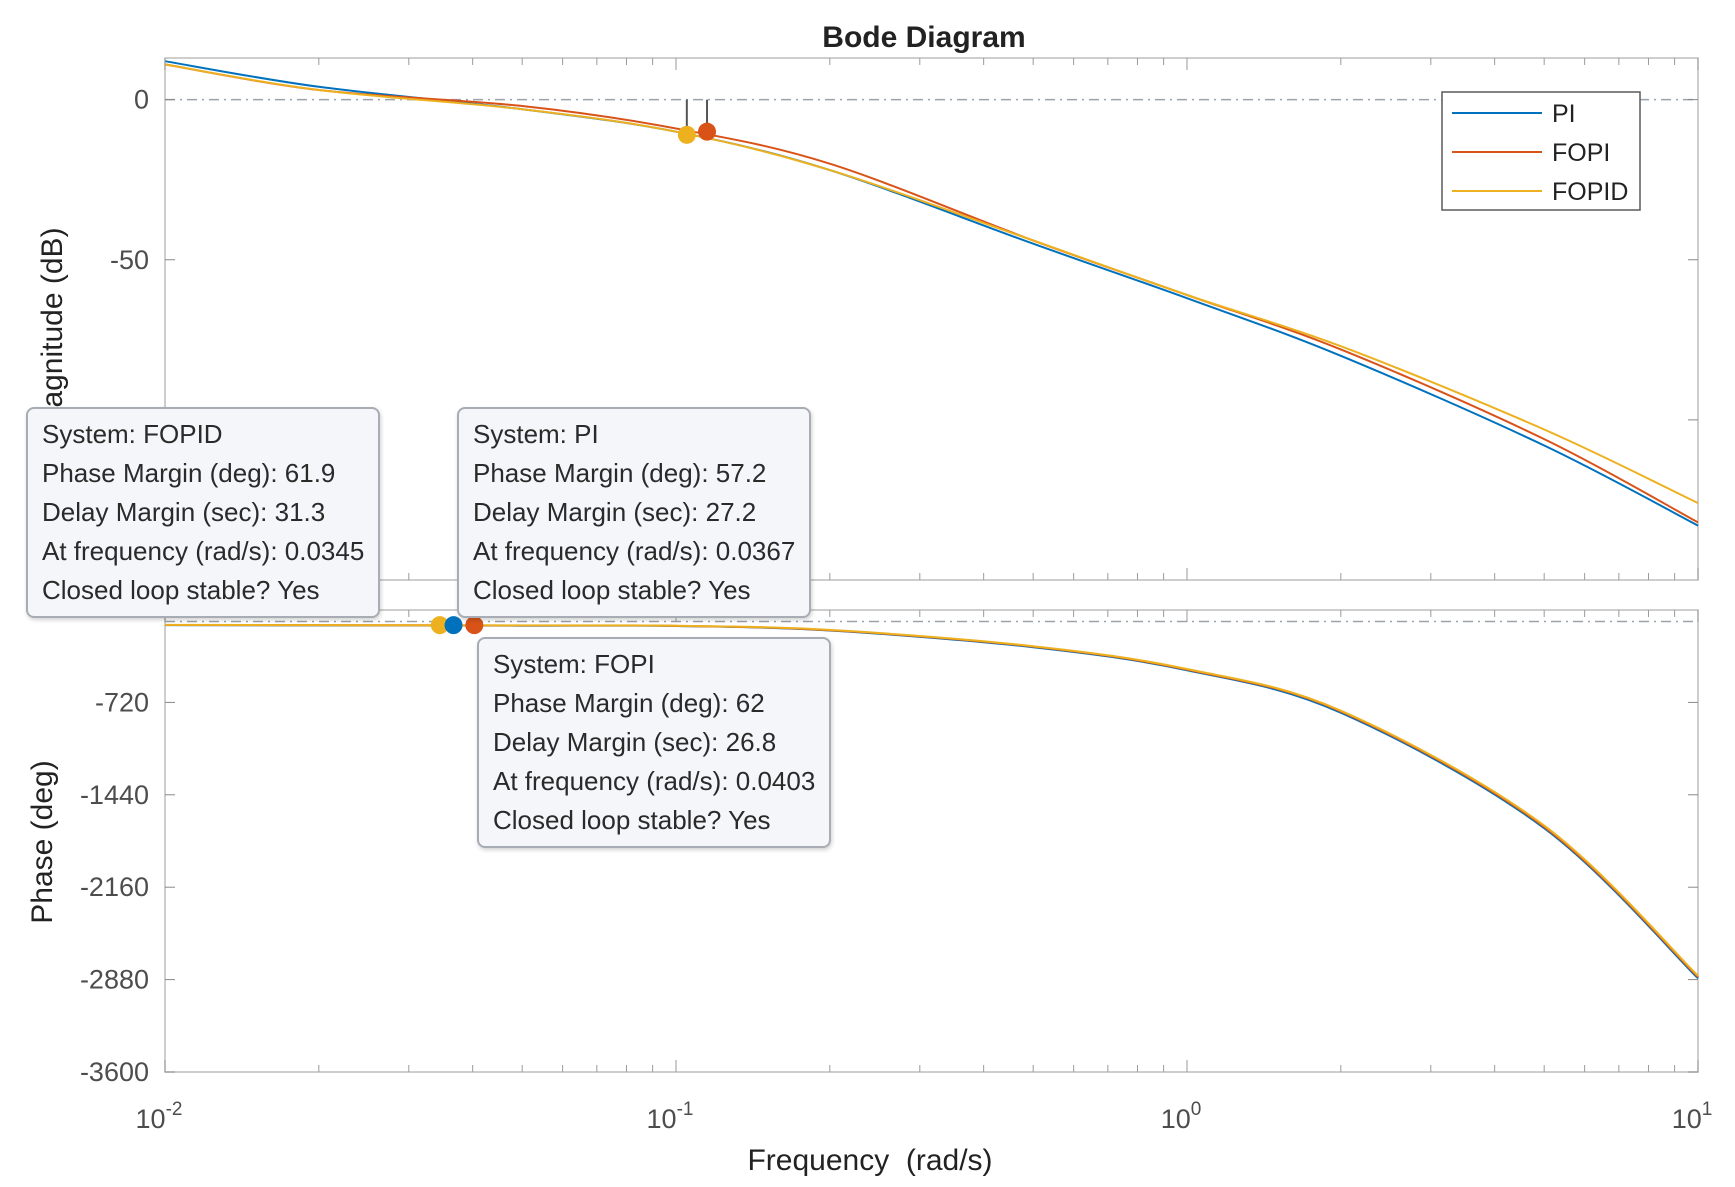  I want to click on phase-tick-label: -1440, so click(114, 795).